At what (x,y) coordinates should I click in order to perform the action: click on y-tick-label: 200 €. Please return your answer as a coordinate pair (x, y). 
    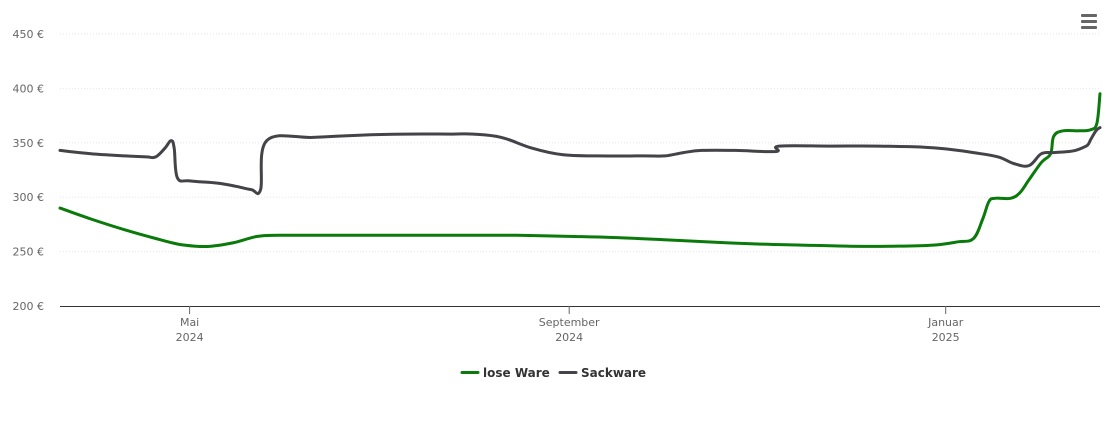
    Looking at the image, I should click on (29, 306).